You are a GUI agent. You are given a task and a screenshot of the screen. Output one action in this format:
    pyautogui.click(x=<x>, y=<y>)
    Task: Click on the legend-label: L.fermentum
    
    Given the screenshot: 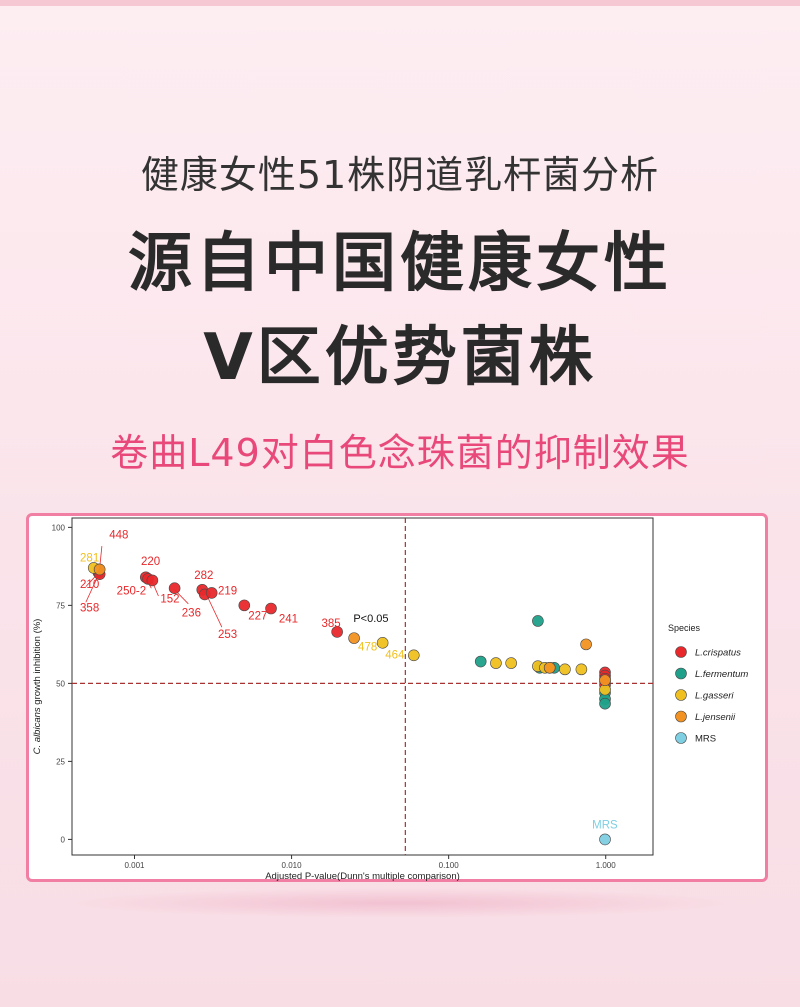 What is the action you would take?
    pyautogui.click(x=721, y=674)
    